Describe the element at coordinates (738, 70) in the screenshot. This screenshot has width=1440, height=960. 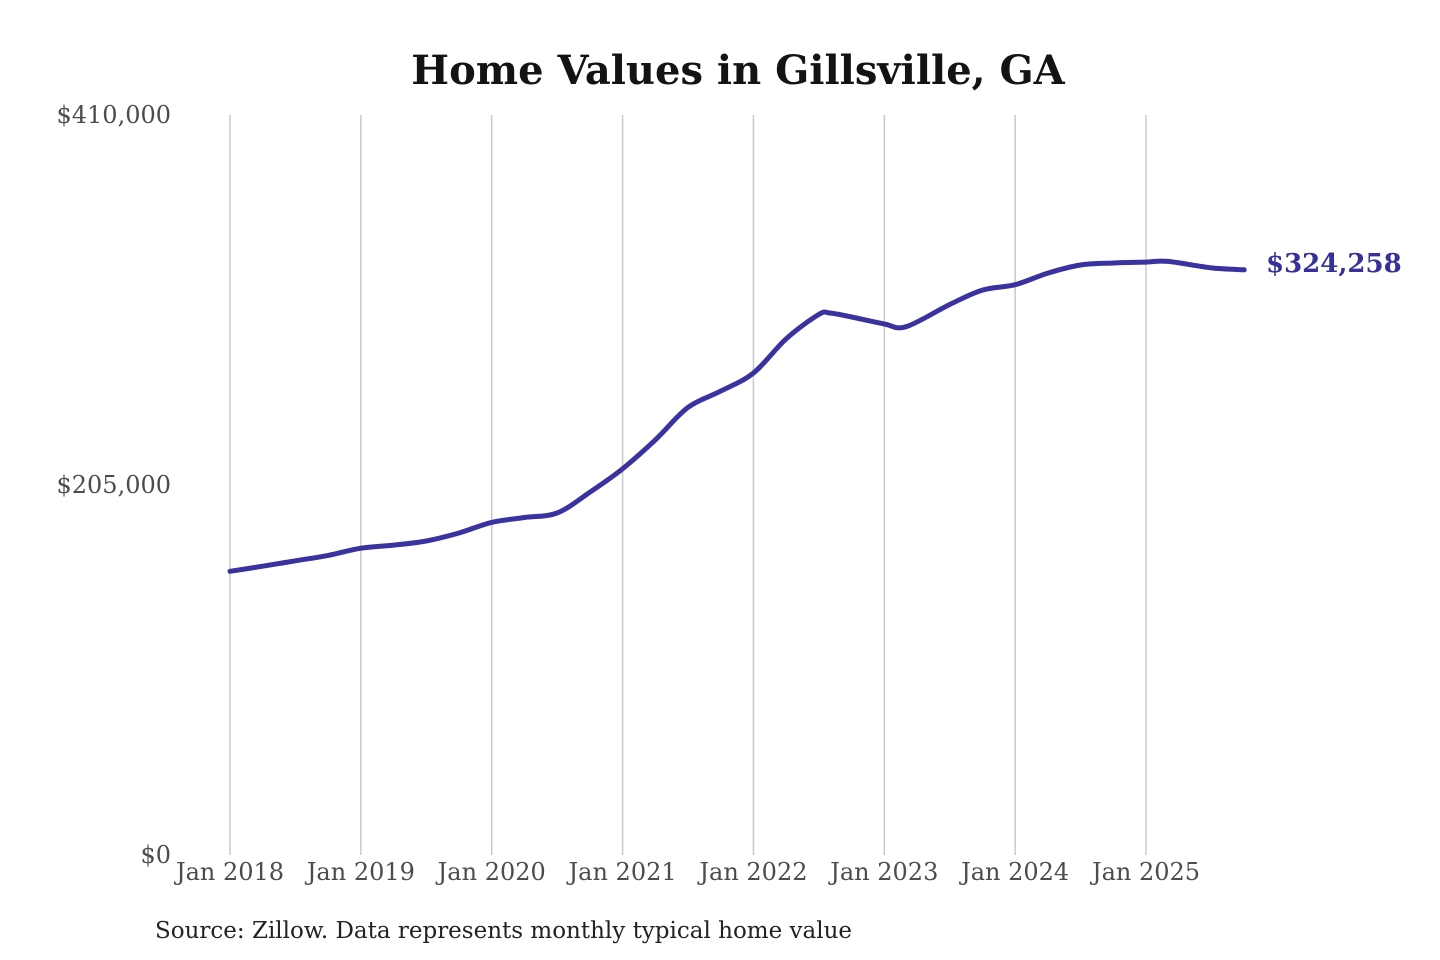
I see `chart-title: Home Values in Gillsville, GA` at that location.